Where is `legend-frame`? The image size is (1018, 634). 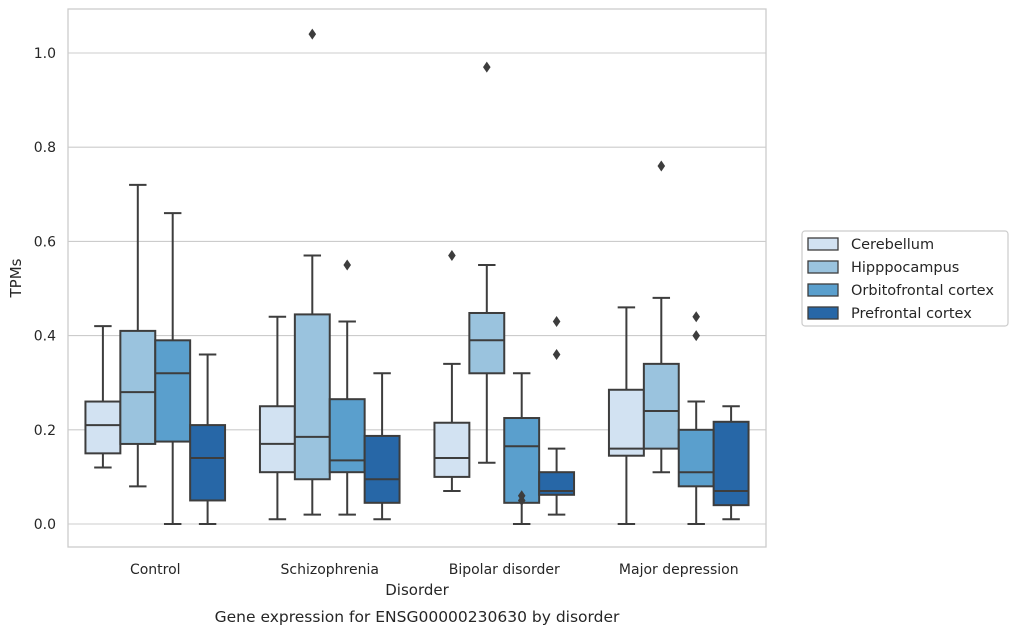 legend-frame is located at coordinates (905, 278).